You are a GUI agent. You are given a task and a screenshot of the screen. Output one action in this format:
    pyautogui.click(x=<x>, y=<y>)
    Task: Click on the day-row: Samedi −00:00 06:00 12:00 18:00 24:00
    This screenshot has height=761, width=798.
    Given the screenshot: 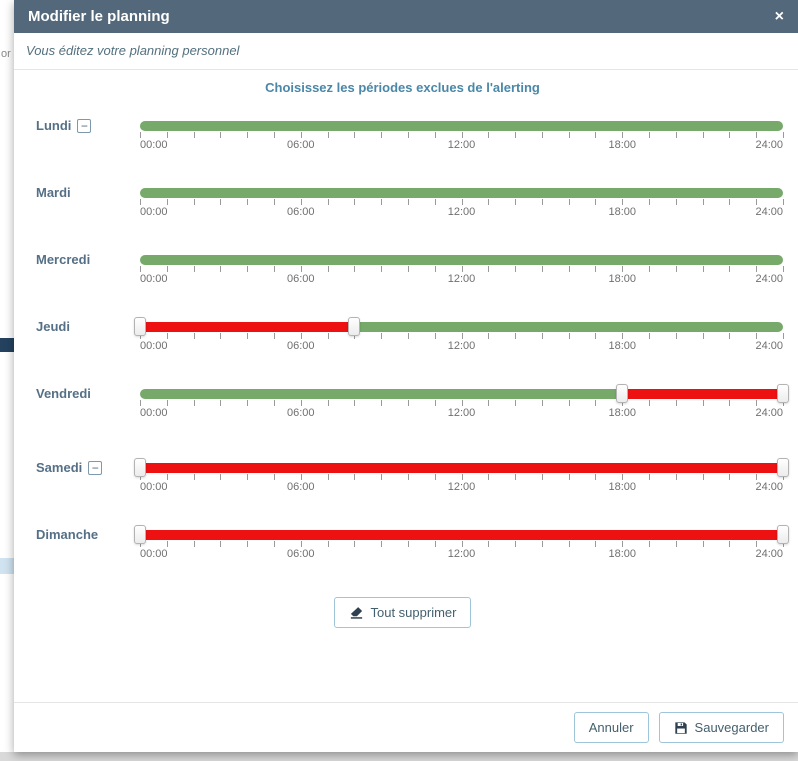 What is the action you would take?
    pyautogui.click(x=405, y=477)
    